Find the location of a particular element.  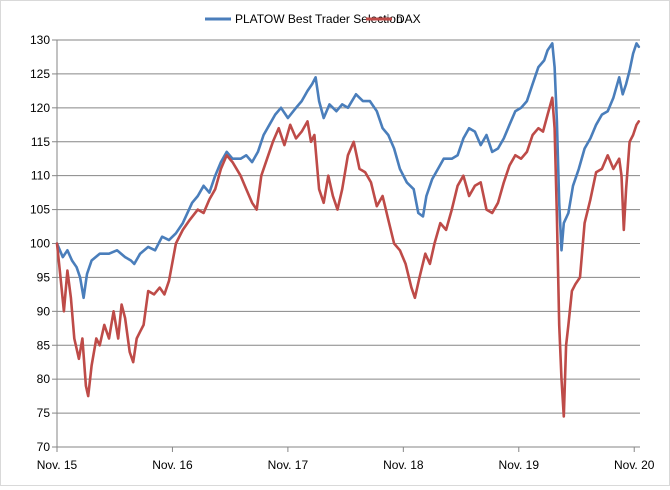

x-tick-label: Nov. 17 is located at coordinates (288, 465).